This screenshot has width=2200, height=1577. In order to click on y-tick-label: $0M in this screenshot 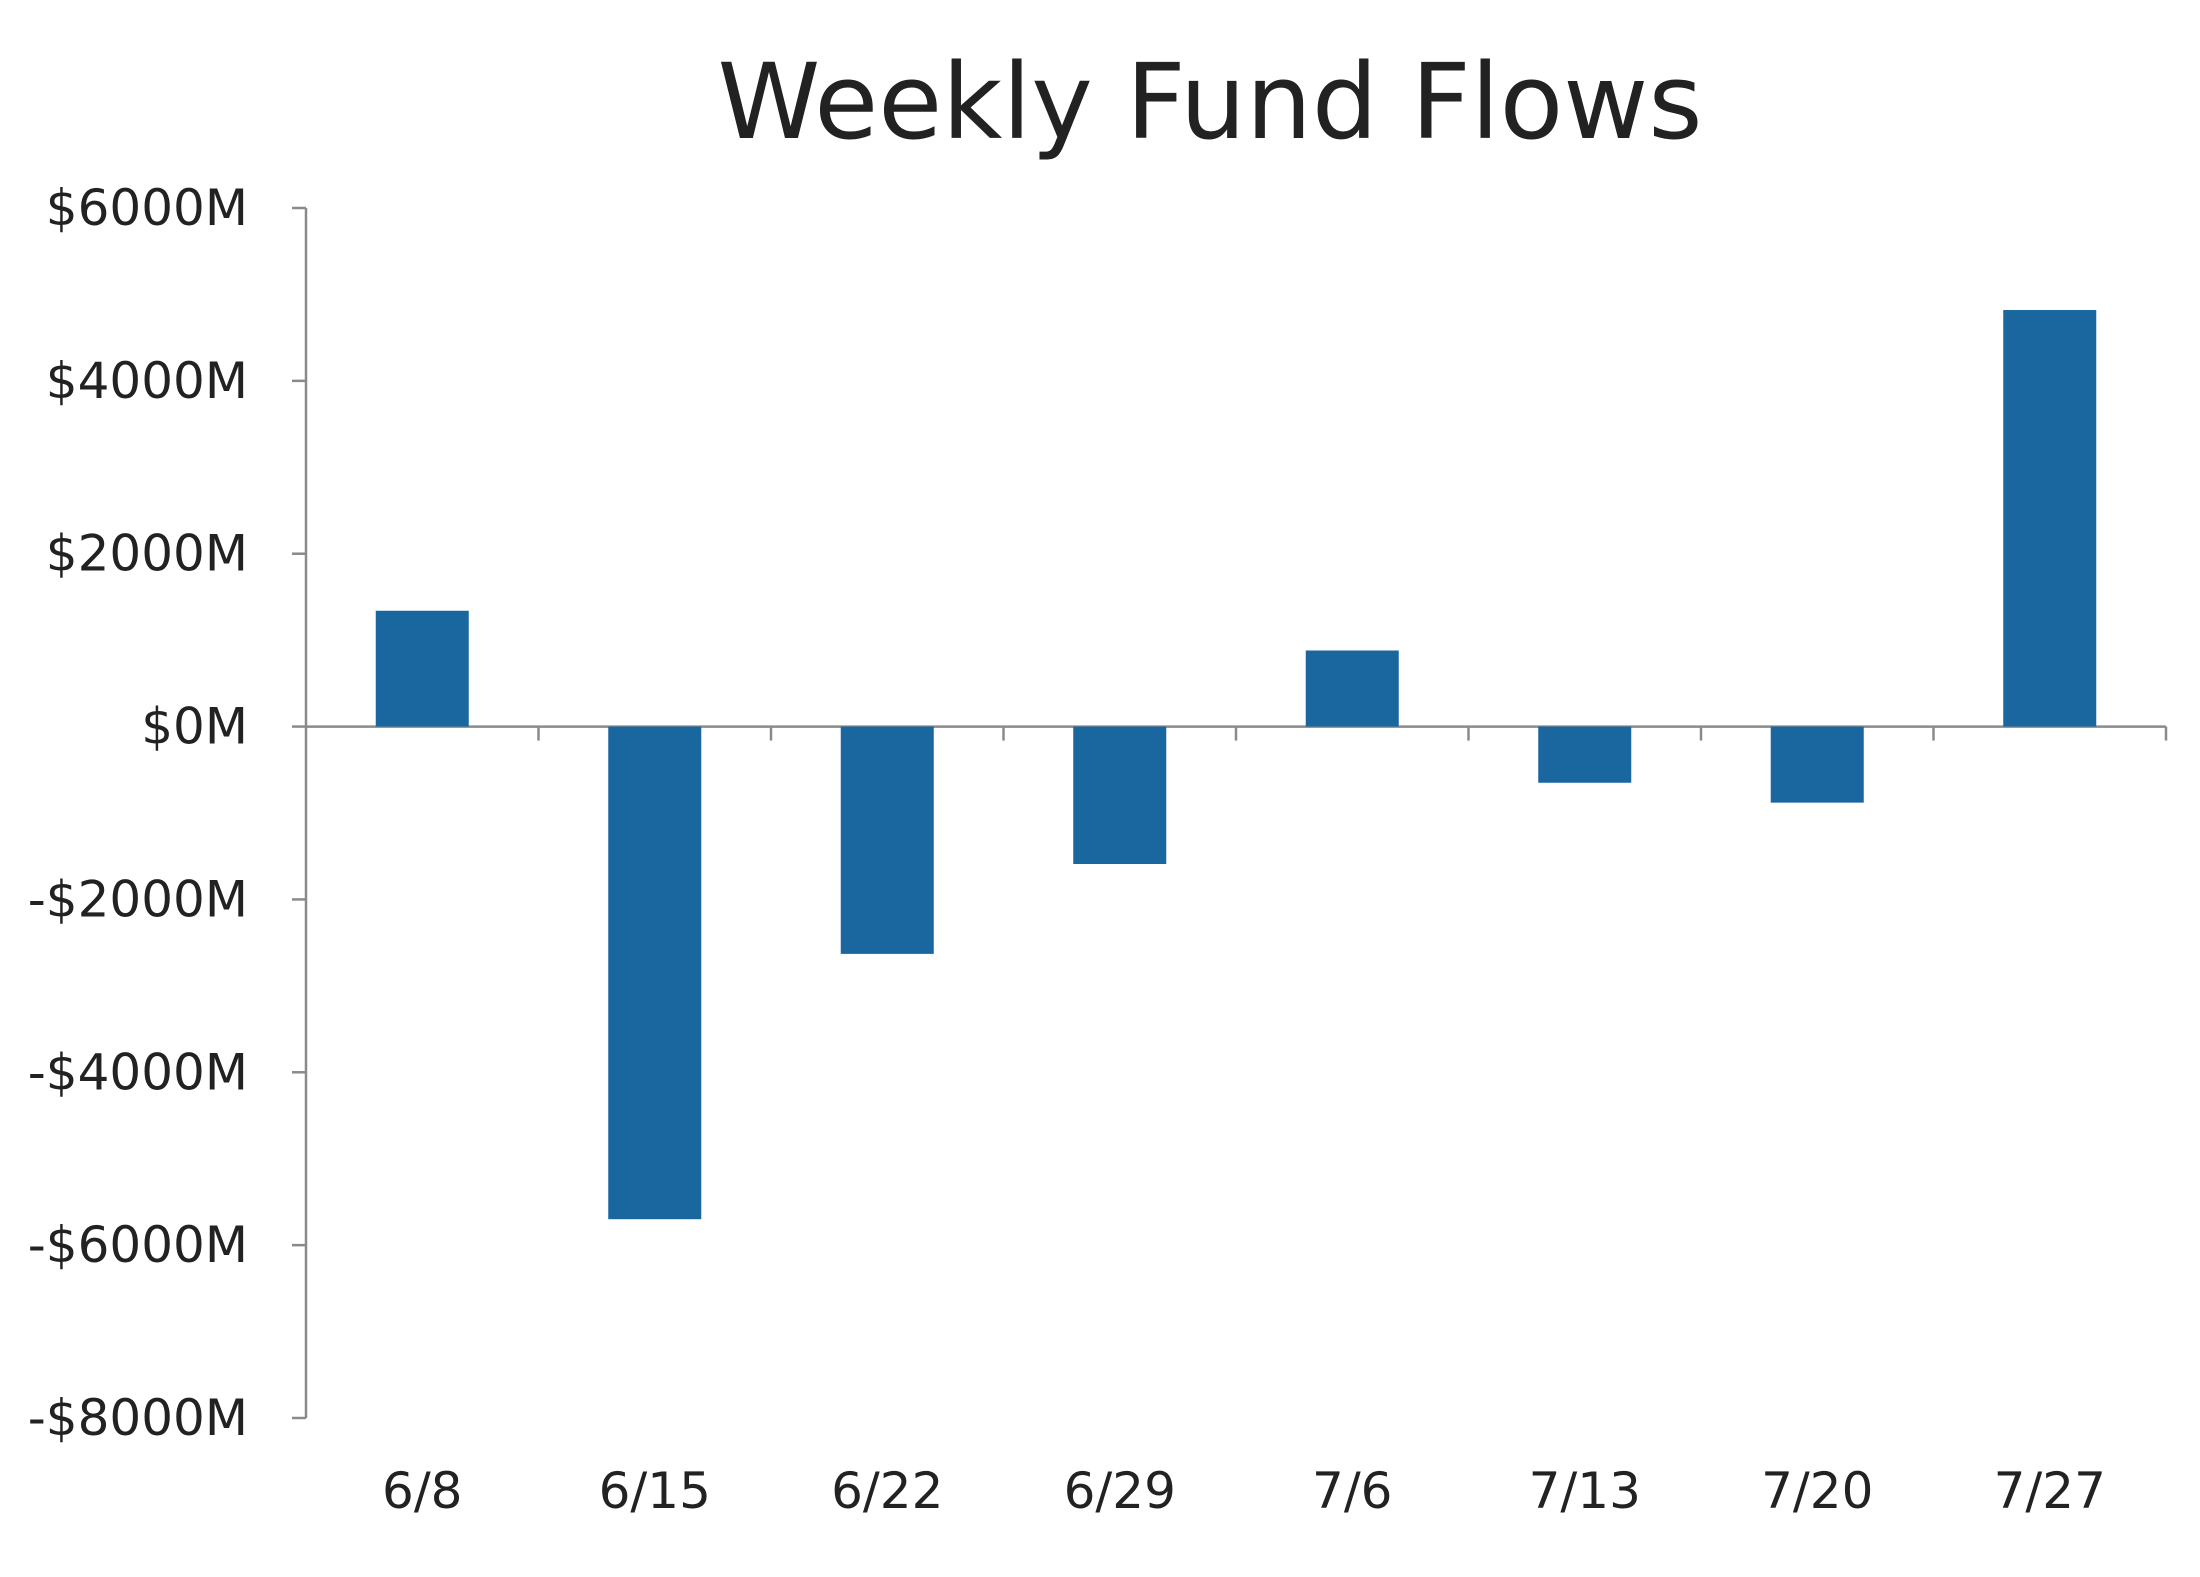, I will do `click(194, 727)`.